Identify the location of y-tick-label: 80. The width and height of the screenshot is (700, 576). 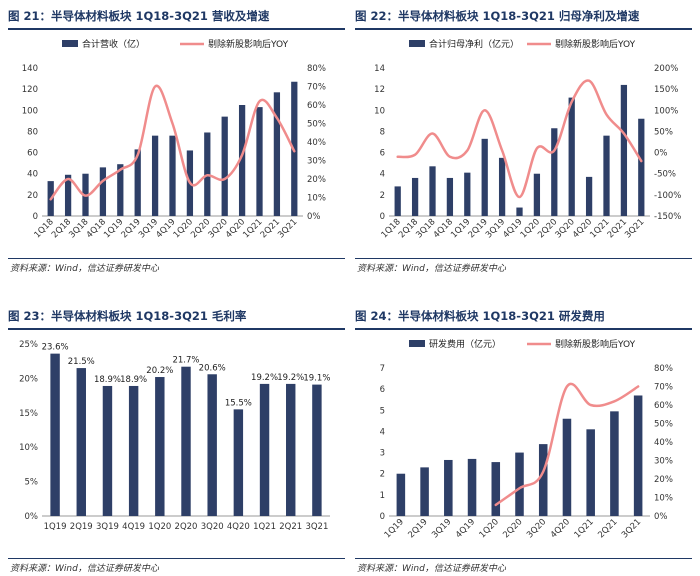
(32, 132).